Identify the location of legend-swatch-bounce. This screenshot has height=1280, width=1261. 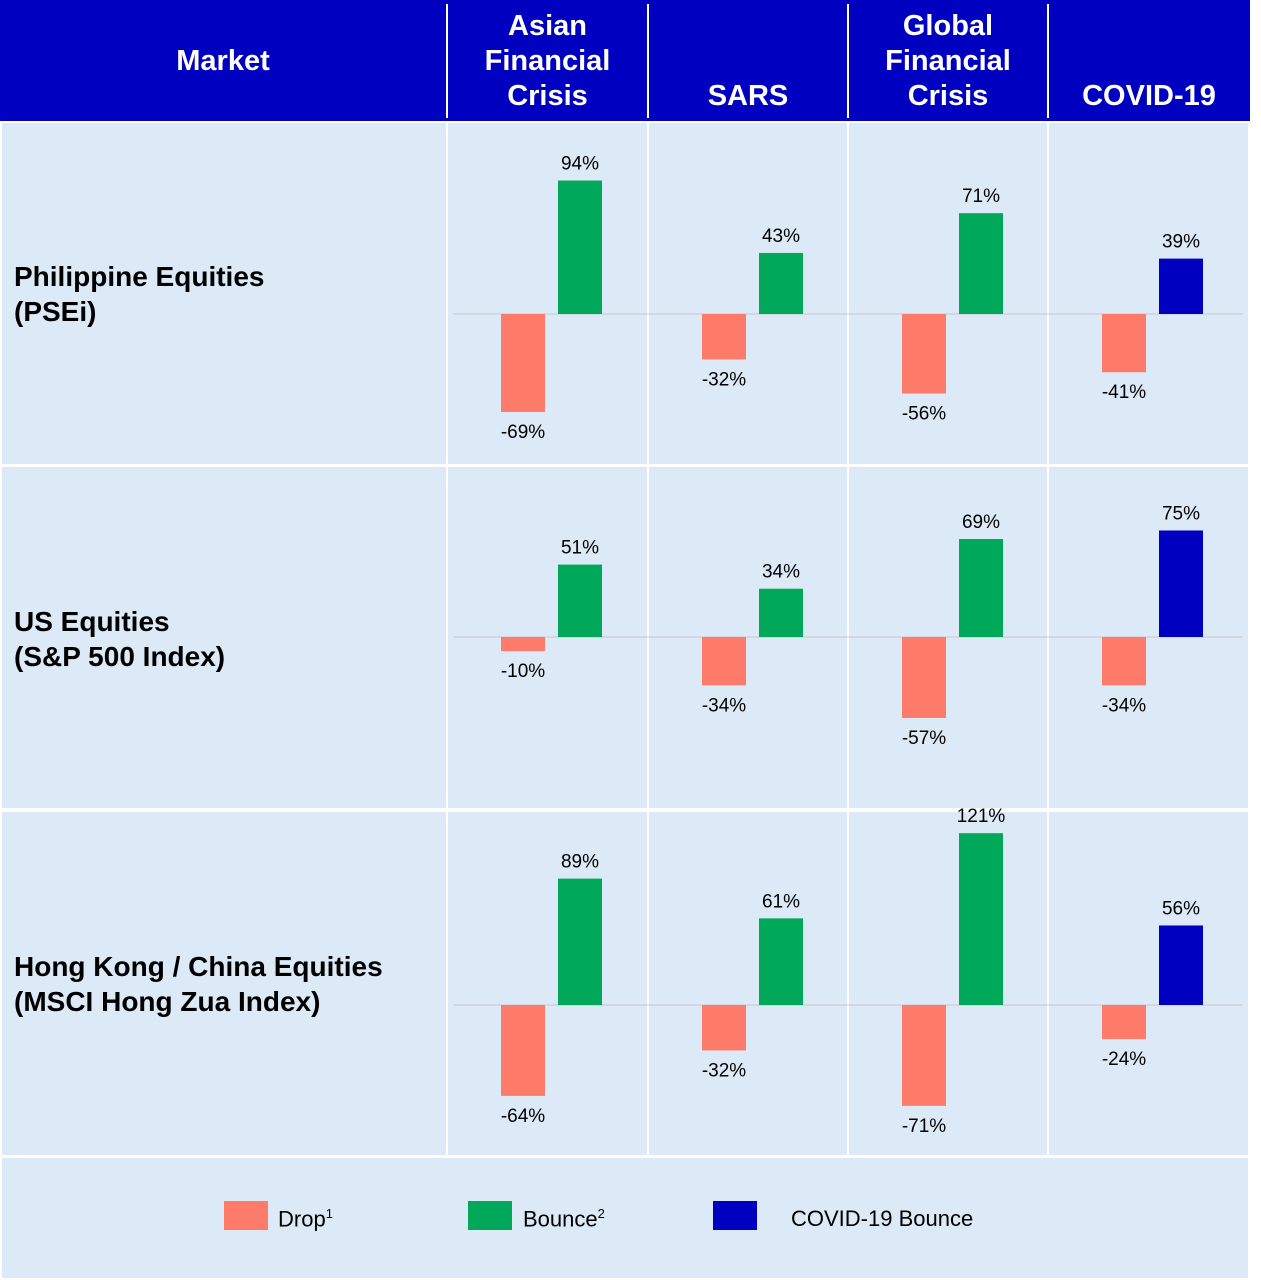
(490, 1215).